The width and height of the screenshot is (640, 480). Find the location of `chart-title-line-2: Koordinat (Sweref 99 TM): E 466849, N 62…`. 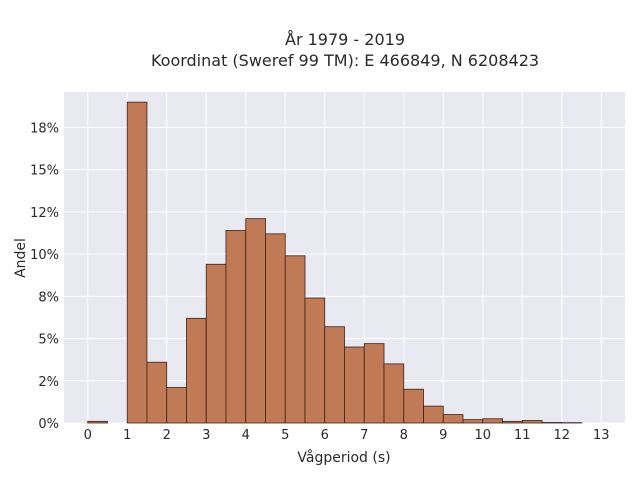

chart-title-line-2: Koordinat (Sweref 99 TM): E 466849, N 62… is located at coordinates (345, 60).